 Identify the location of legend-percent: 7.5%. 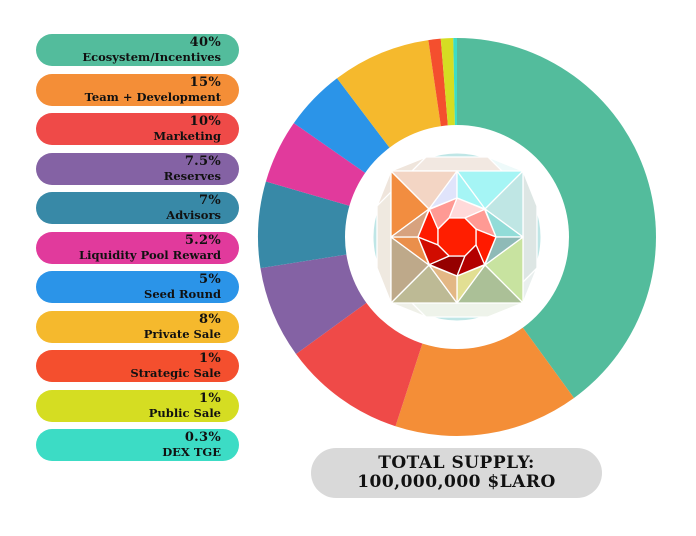
(202, 161).